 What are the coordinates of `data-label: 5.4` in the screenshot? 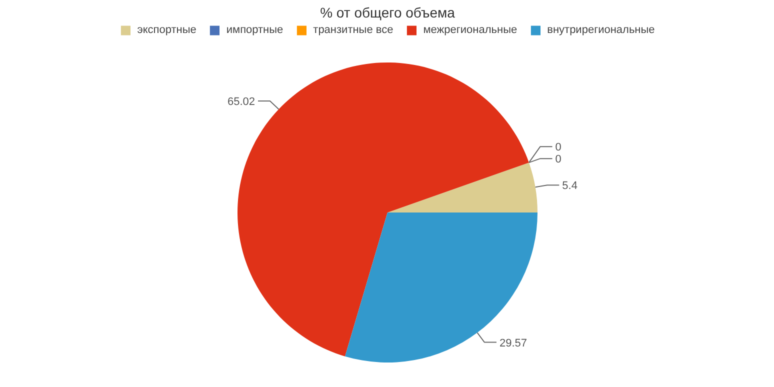 It's located at (570, 186).